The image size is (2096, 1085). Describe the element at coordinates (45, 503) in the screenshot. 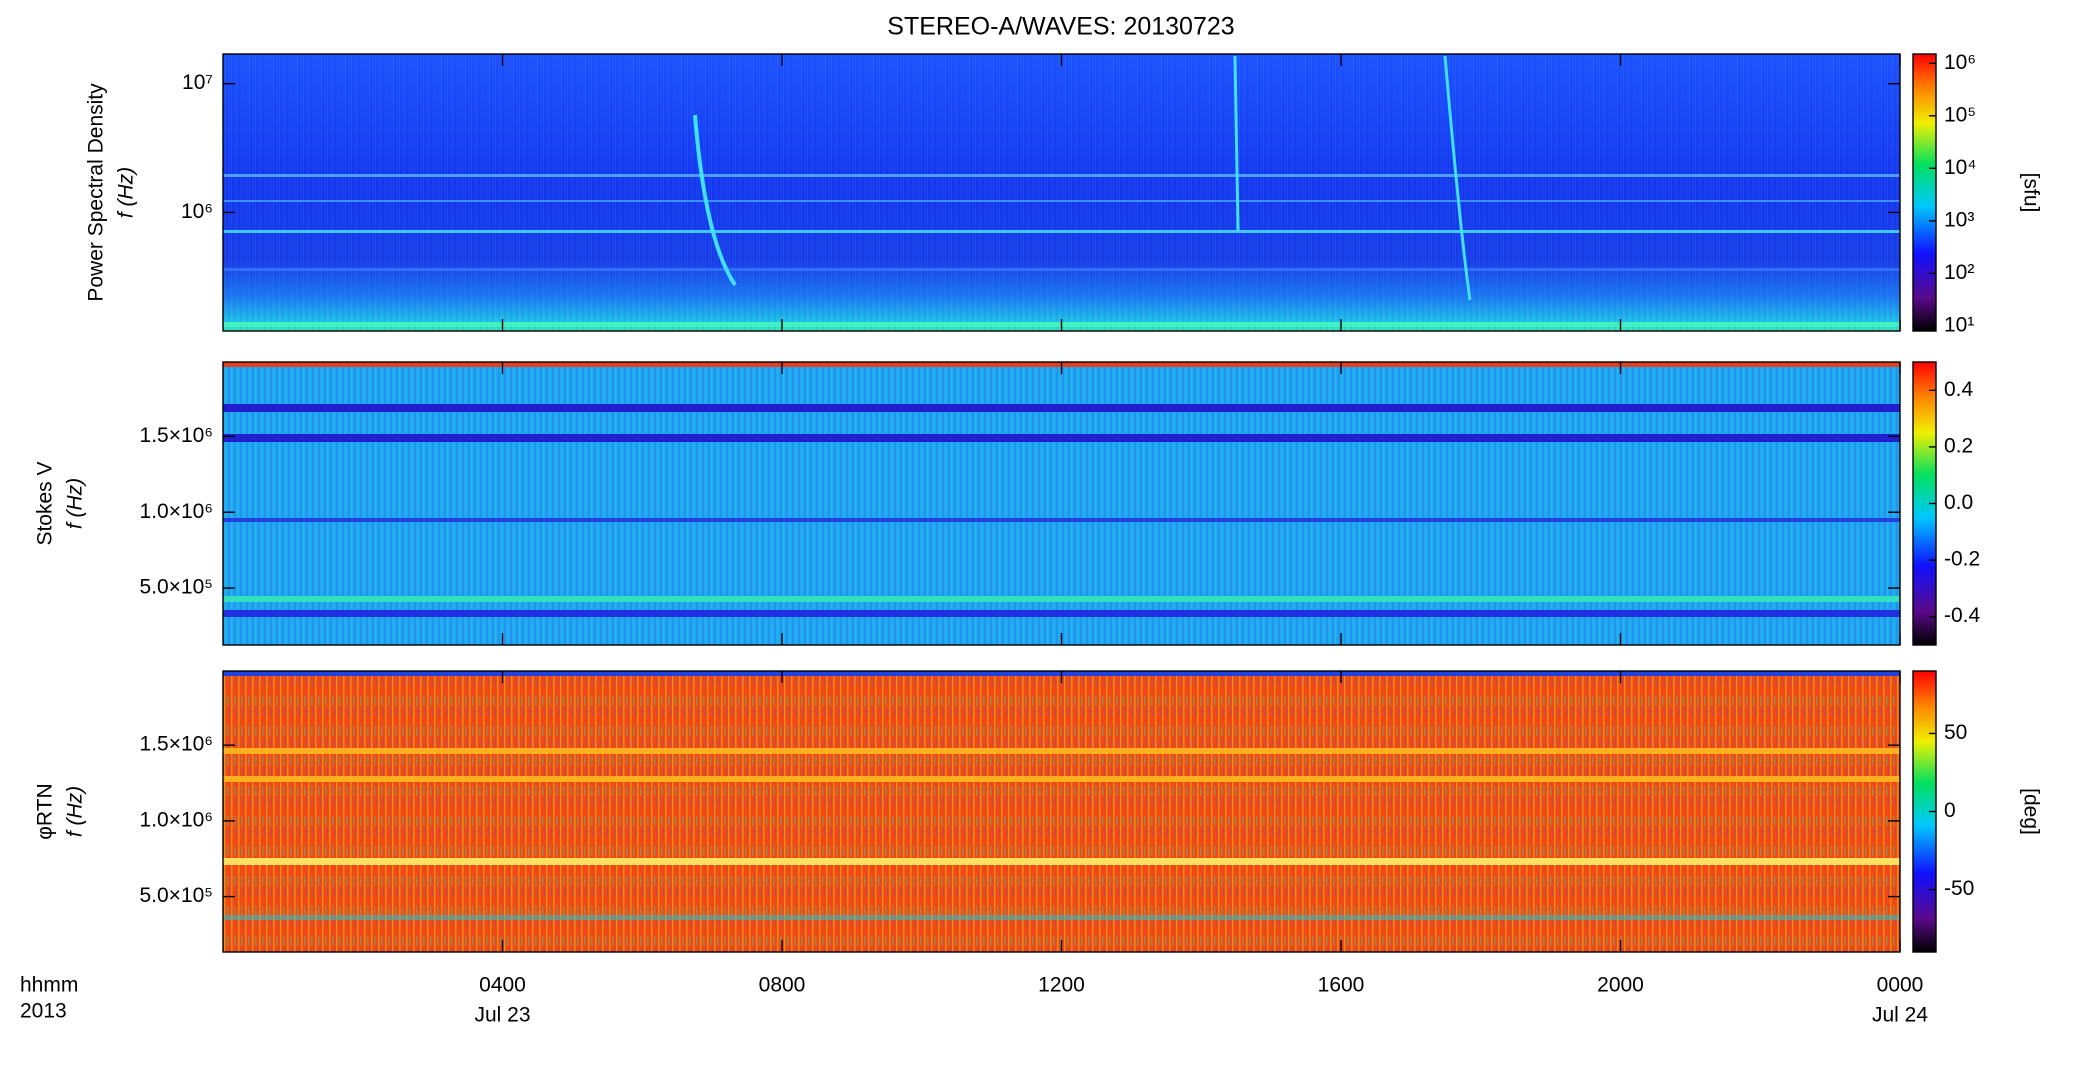

I see `y-axis-label: Stokes V` at that location.